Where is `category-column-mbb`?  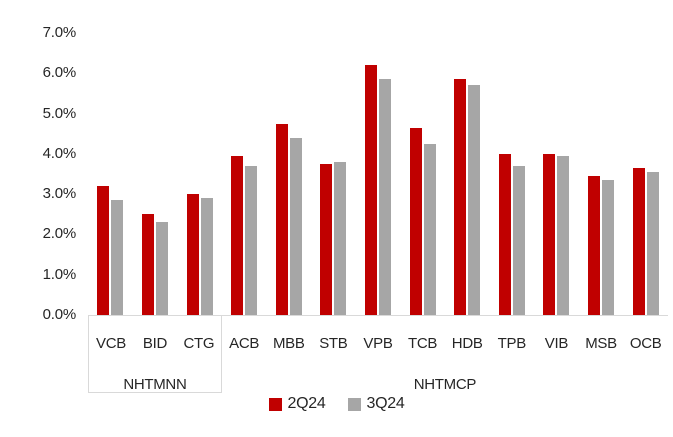
category-column-mbb is located at coordinates (288, 174).